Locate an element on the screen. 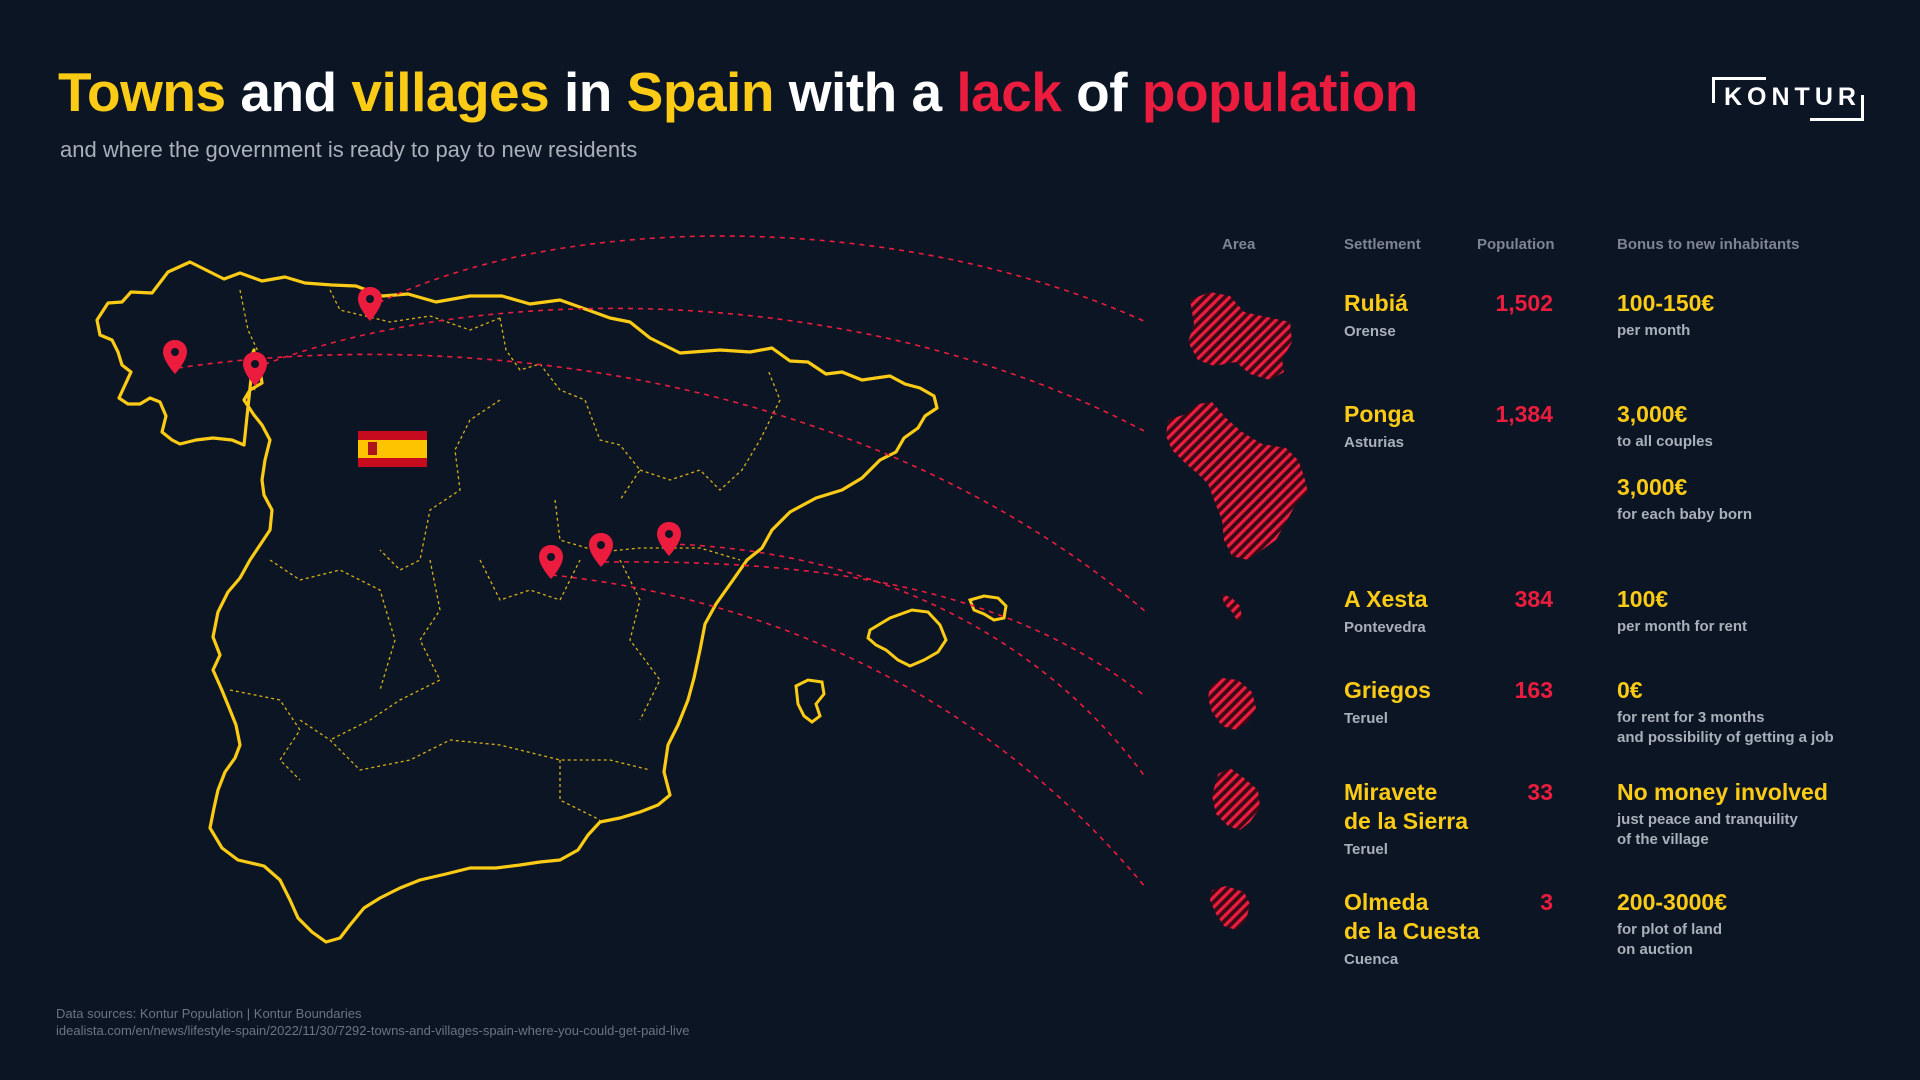  bonus-amount: No money involved is located at coordinates (1722, 792).